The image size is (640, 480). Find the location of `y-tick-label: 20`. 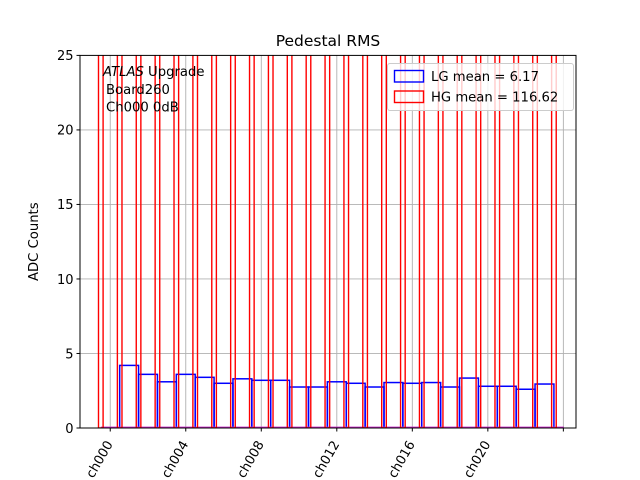

y-tick-label: 20 is located at coordinates (65, 131).